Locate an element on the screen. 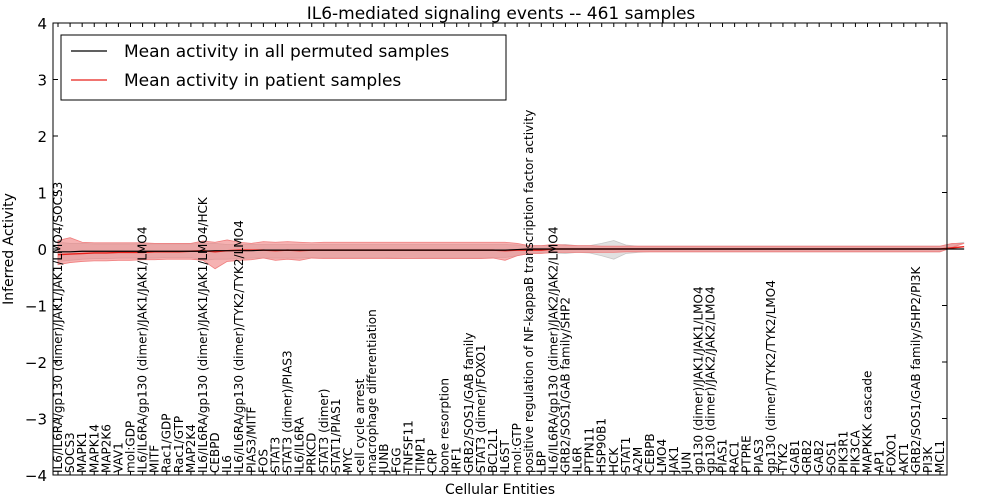  x-tick-label: STAT3 (dimer) is located at coordinates (324, 431).